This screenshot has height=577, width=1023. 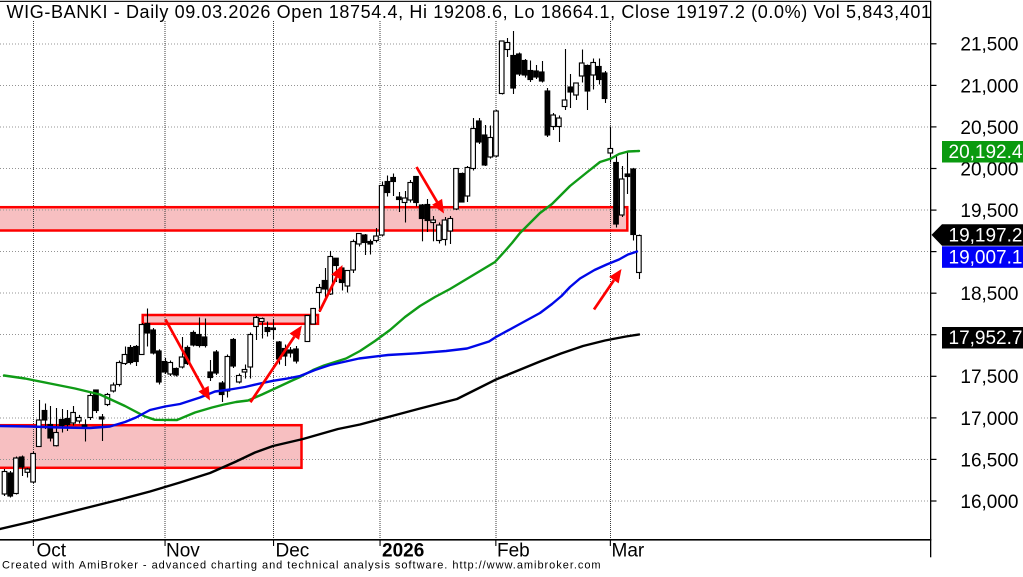 What do you see at coordinates (628, 550) in the screenshot?
I see `svg-text: Mar` at bounding box center [628, 550].